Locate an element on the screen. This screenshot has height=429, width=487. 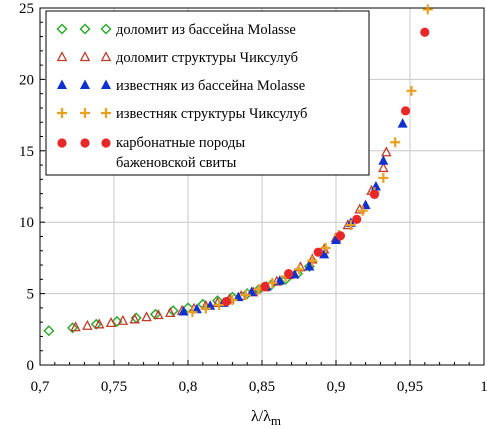
y-tick-label: 0 is located at coordinates (31, 366).